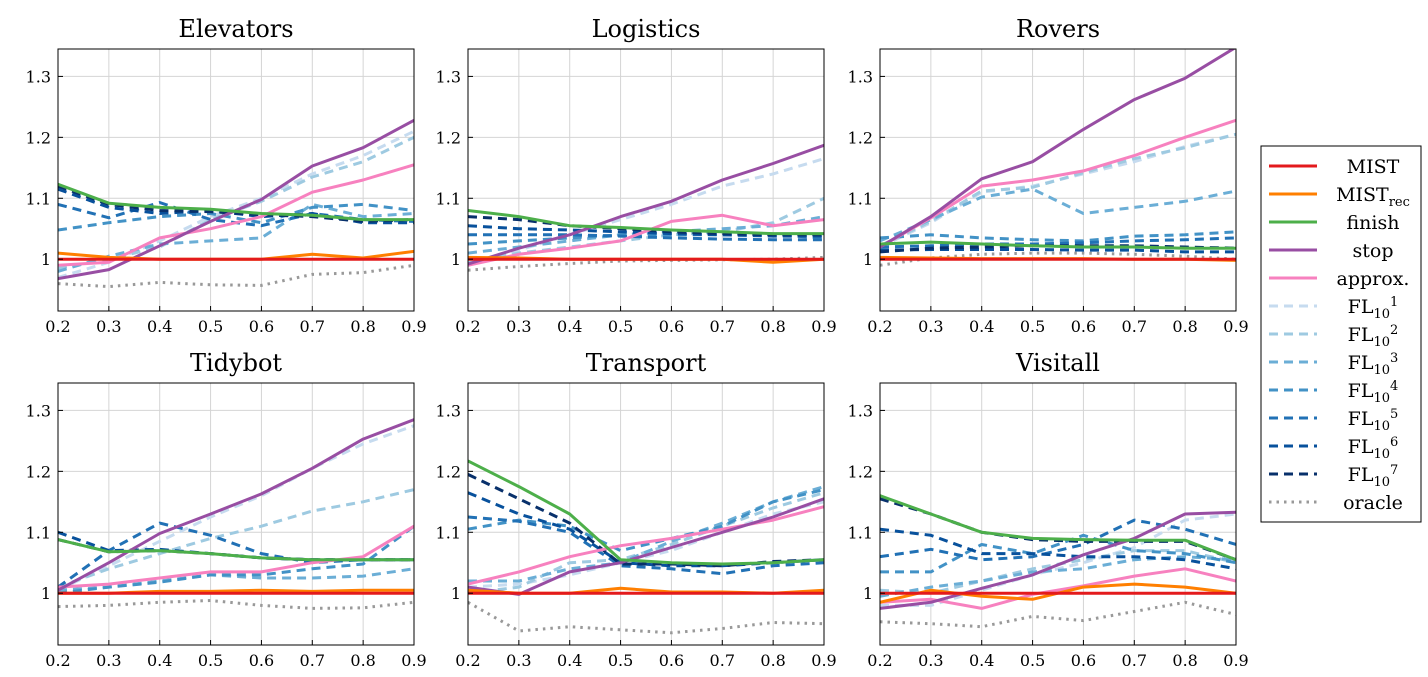  What do you see at coordinates (646, 363) in the screenshot?
I see `panel-title: Transport` at bounding box center [646, 363].